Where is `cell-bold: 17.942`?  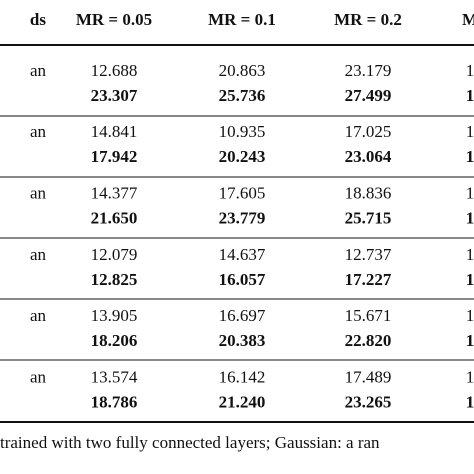 cell-bold: 17.942 is located at coordinates (114, 156).